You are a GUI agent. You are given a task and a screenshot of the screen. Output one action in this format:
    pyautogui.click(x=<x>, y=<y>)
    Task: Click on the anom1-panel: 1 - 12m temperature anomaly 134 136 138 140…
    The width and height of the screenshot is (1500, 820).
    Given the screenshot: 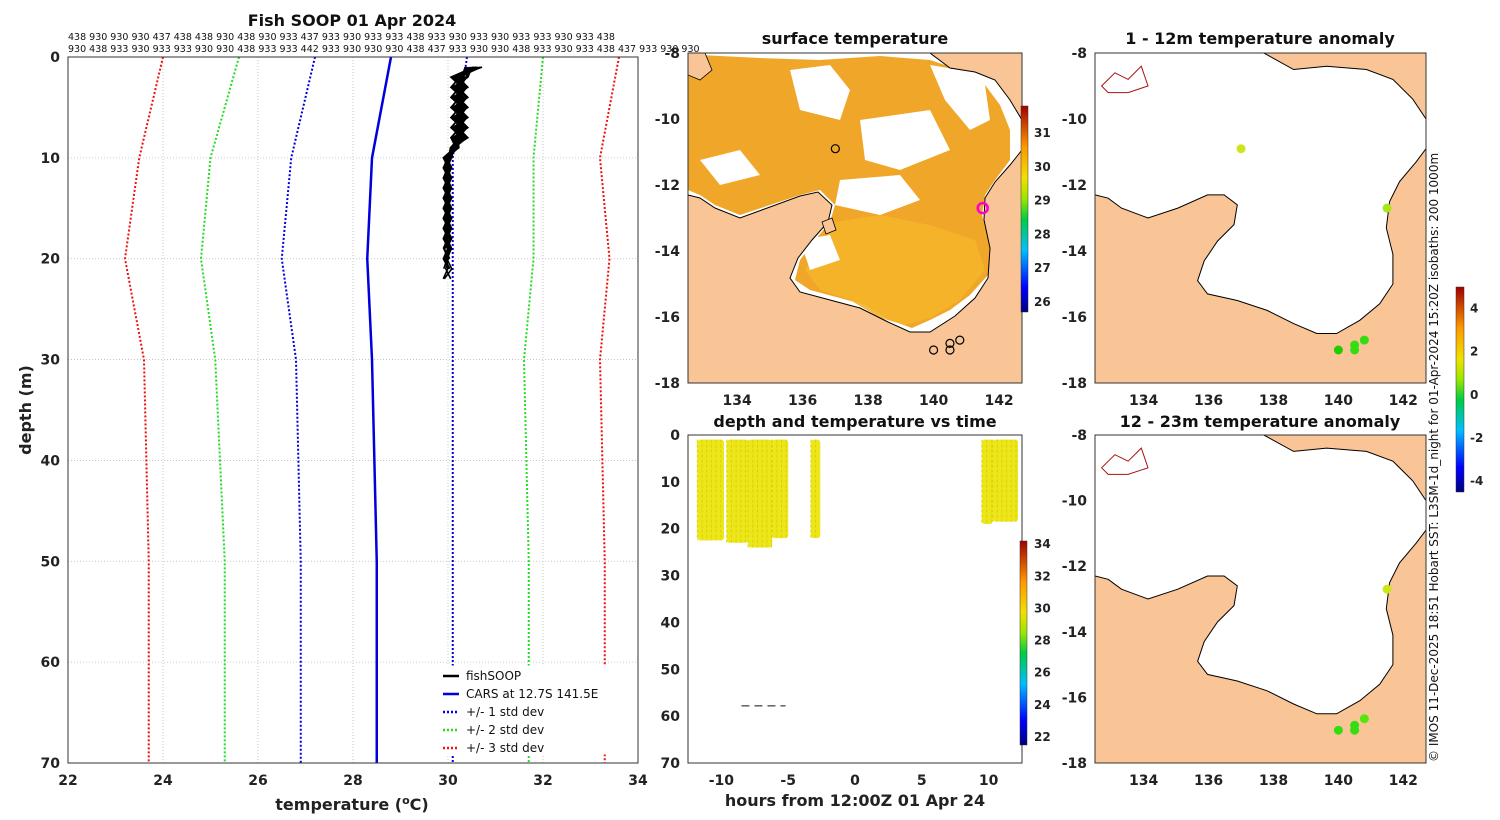 What is the action you would take?
    pyautogui.click(x=1244, y=219)
    